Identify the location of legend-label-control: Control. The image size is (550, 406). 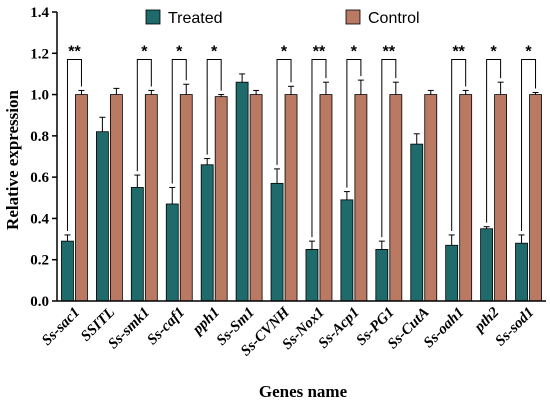
(394, 18).